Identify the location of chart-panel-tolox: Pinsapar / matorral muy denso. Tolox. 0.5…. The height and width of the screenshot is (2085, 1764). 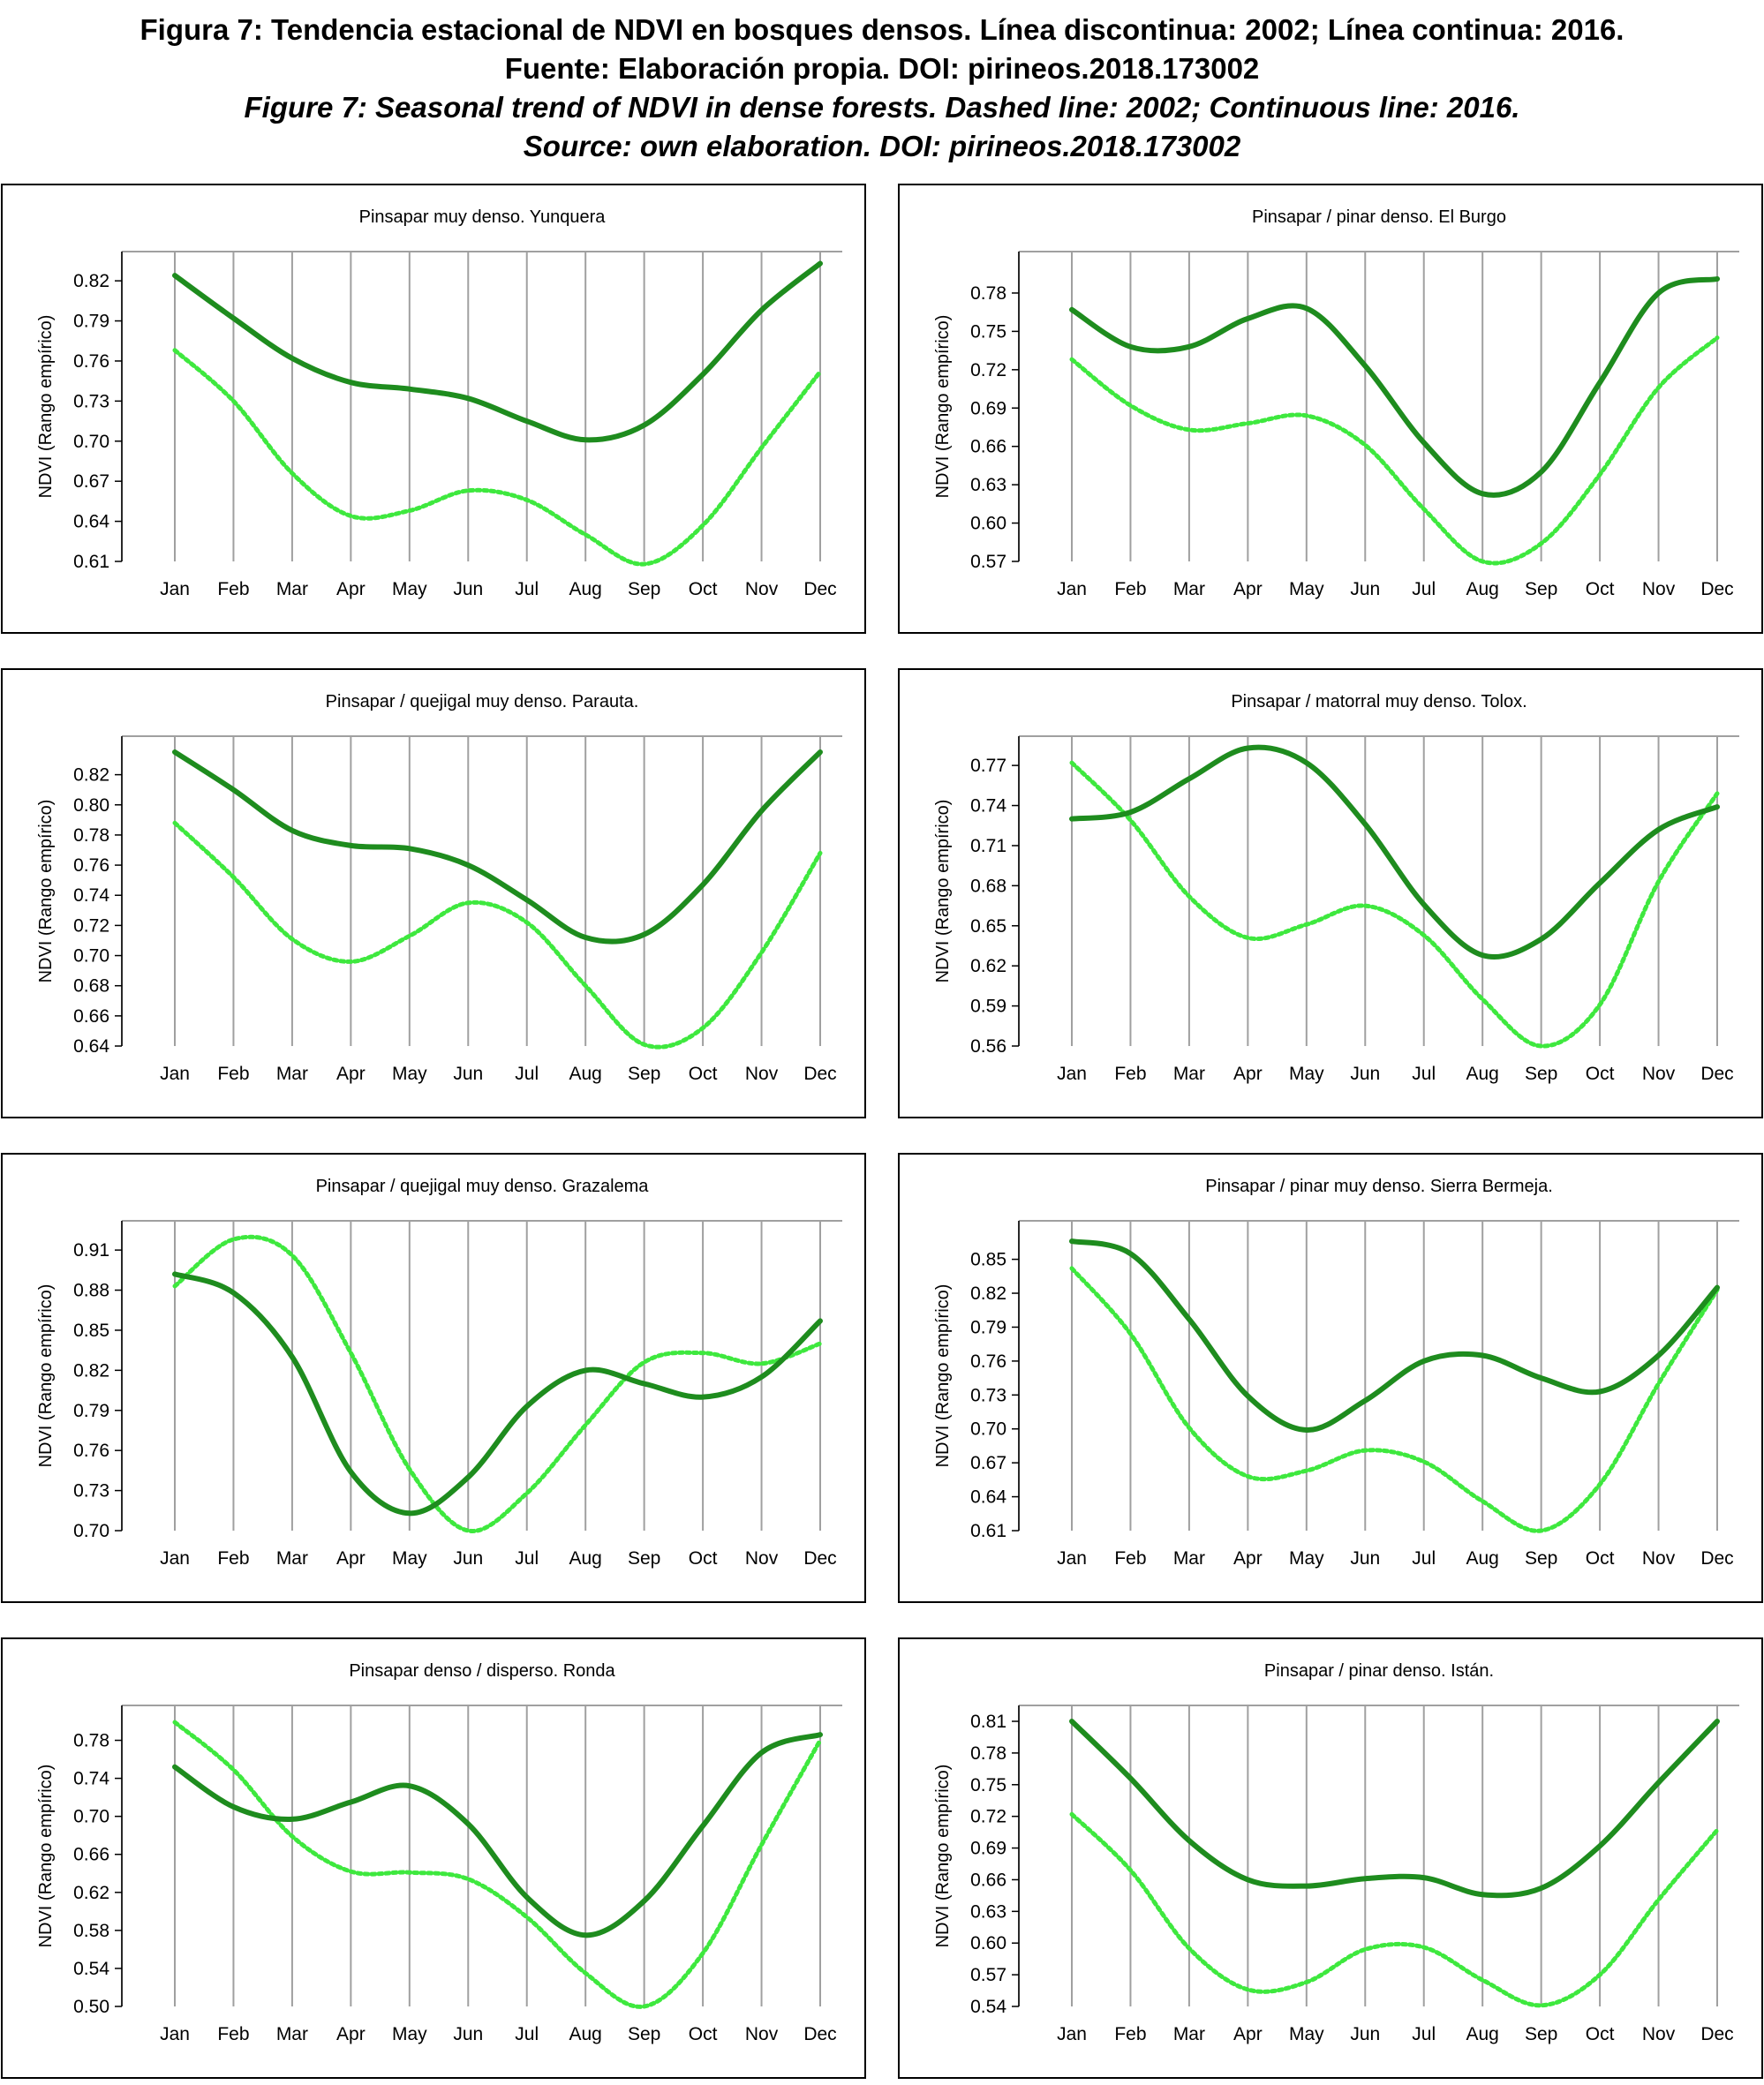
(1330, 893).